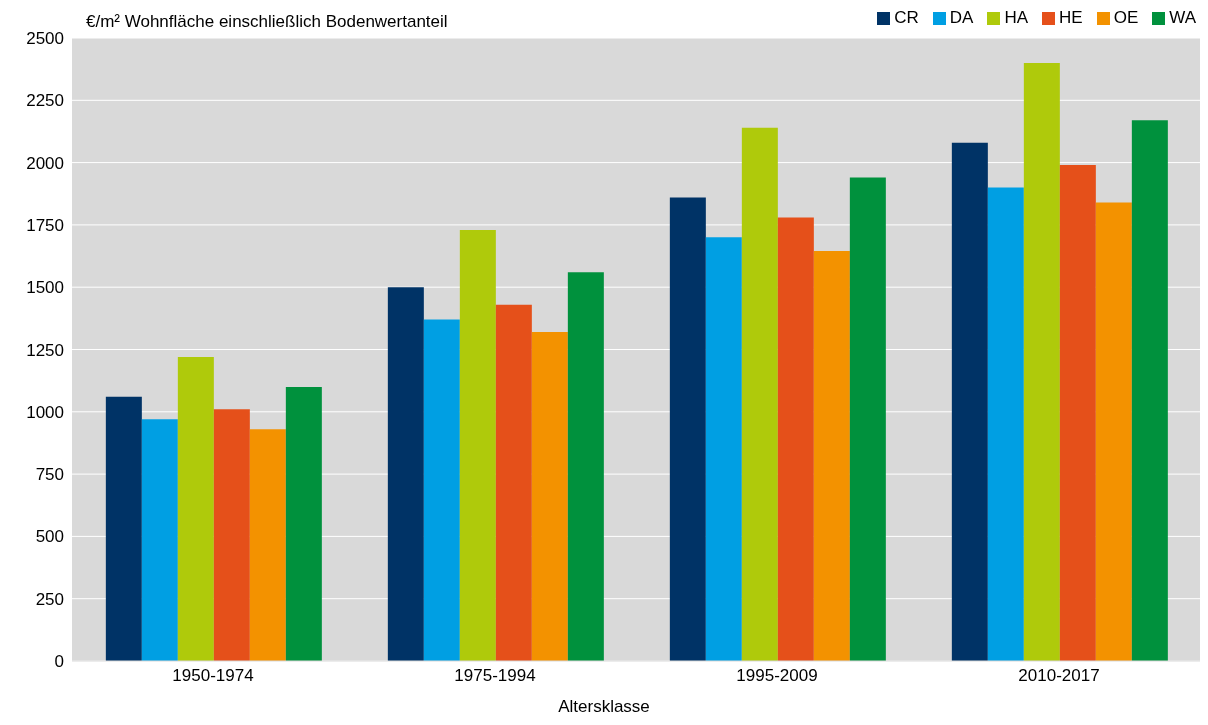 Image resolution: width=1208 pixels, height=725 pixels. Describe the element at coordinates (49, 599) in the screenshot. I see `y-tick-label: 250` at that location.